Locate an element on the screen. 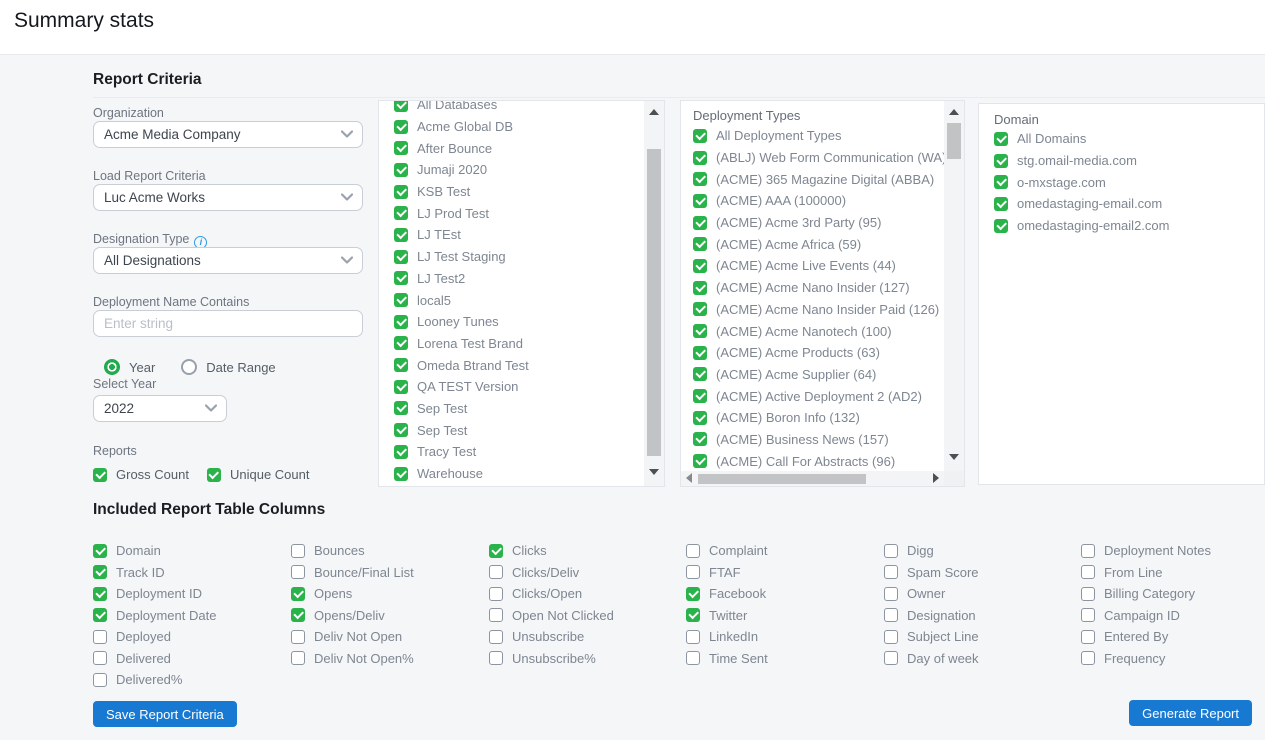  column-option: Track ID is located at coordinates (154, 573).